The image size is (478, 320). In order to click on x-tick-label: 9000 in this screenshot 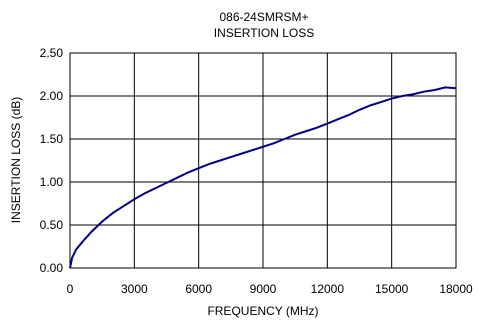, I will do `click(263, 289)`.